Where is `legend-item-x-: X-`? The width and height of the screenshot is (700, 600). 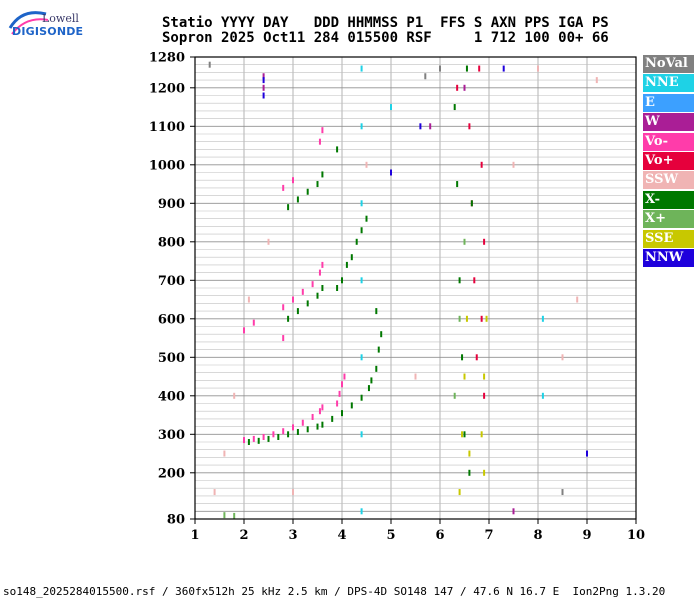 legend-item-x-: X- is located at coordinates (668, 199).